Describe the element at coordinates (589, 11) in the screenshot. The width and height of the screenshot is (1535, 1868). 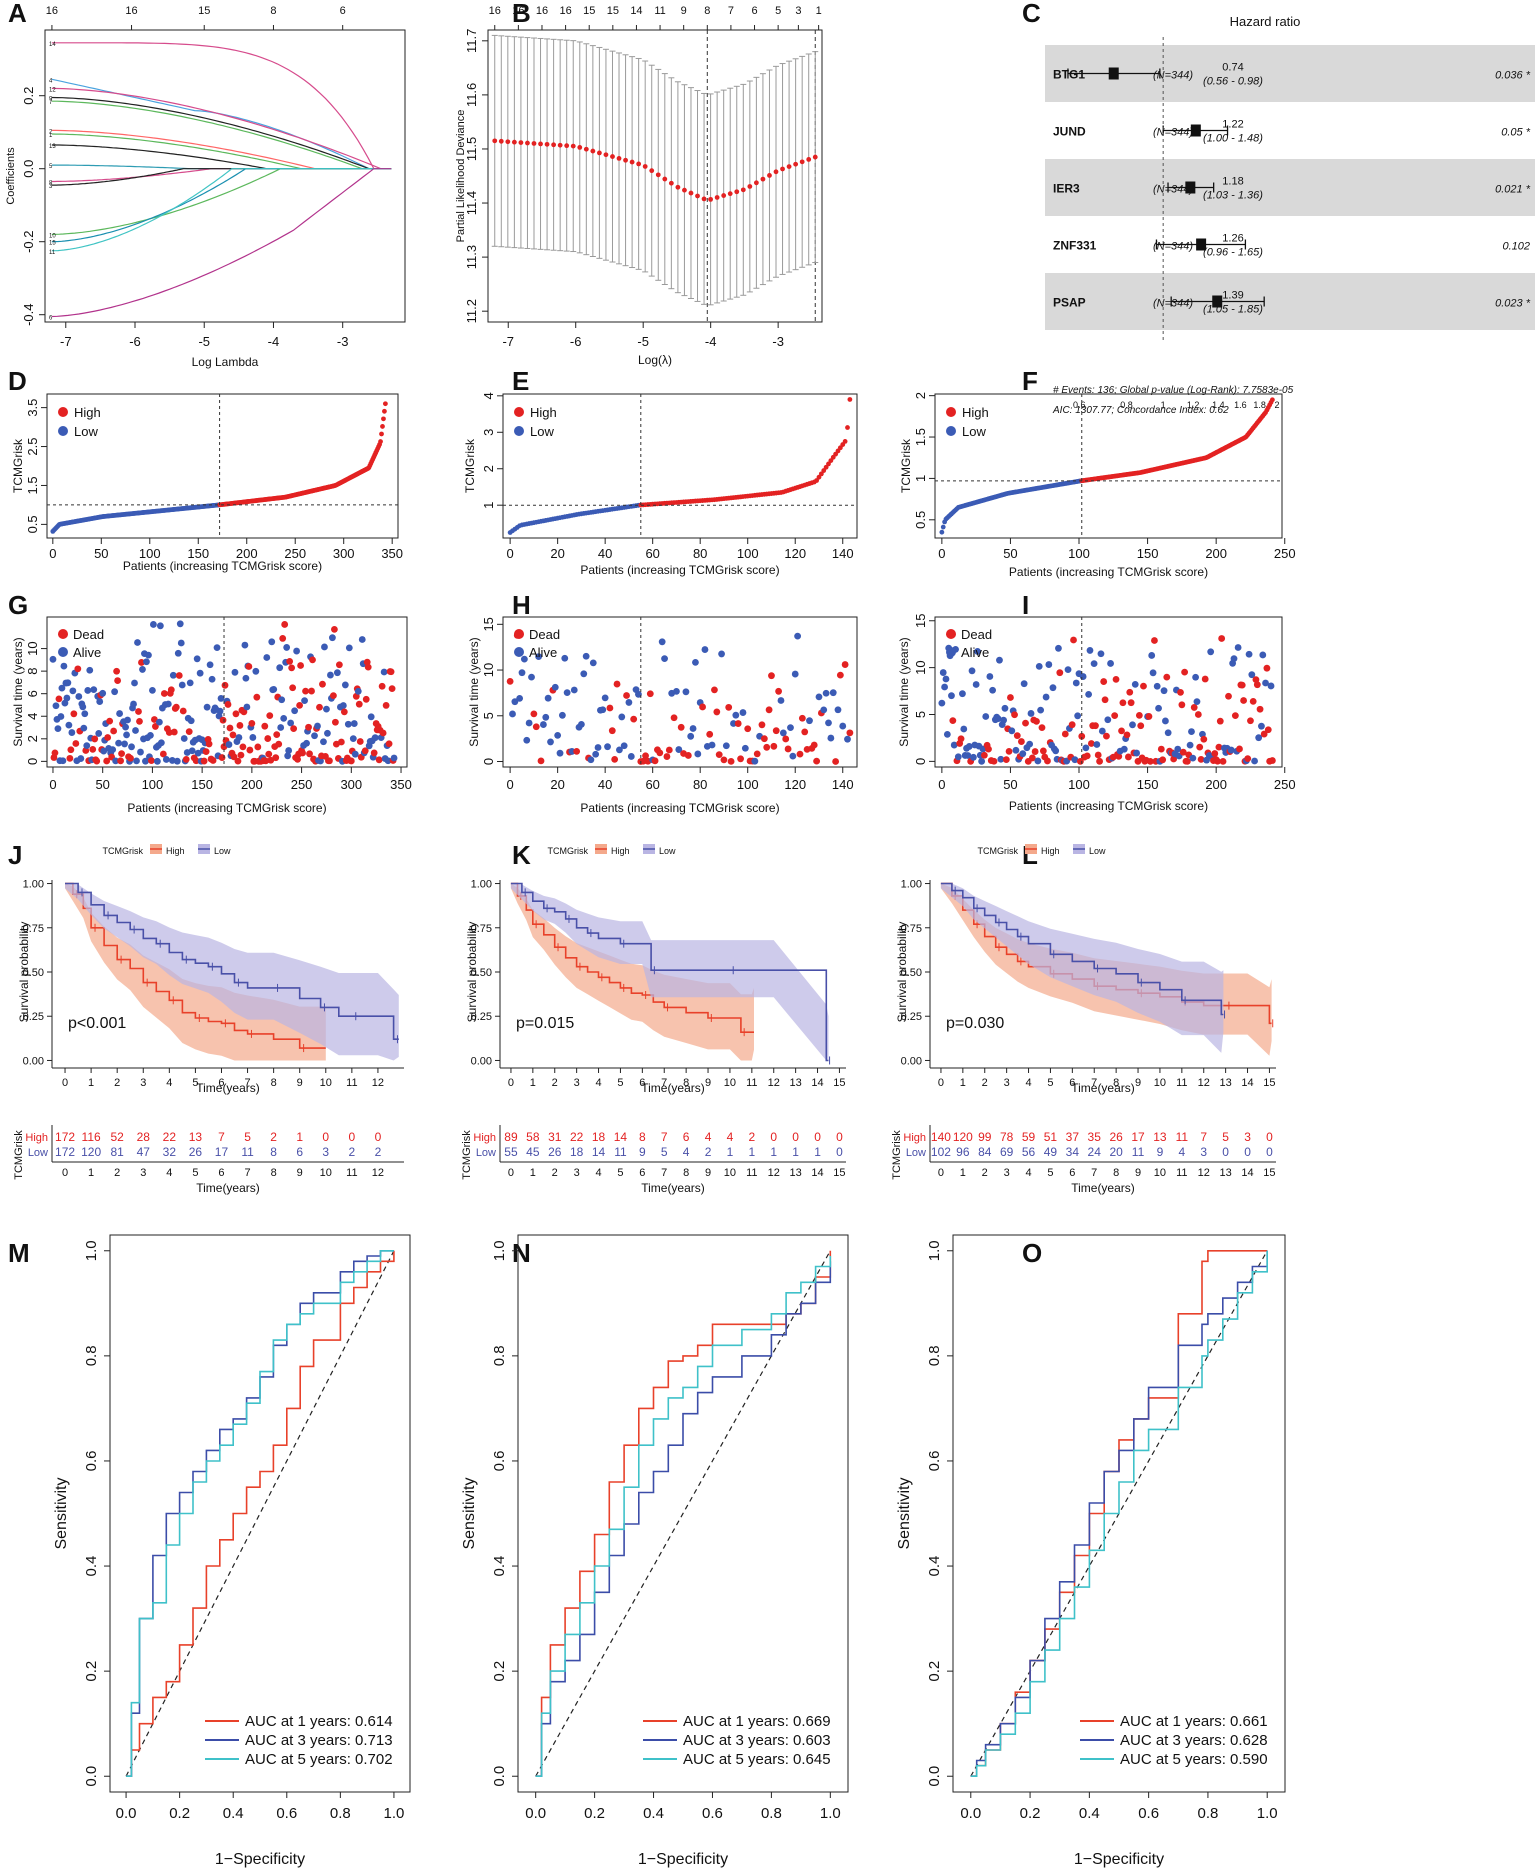
I see `top-tick-label: 15` at that location.